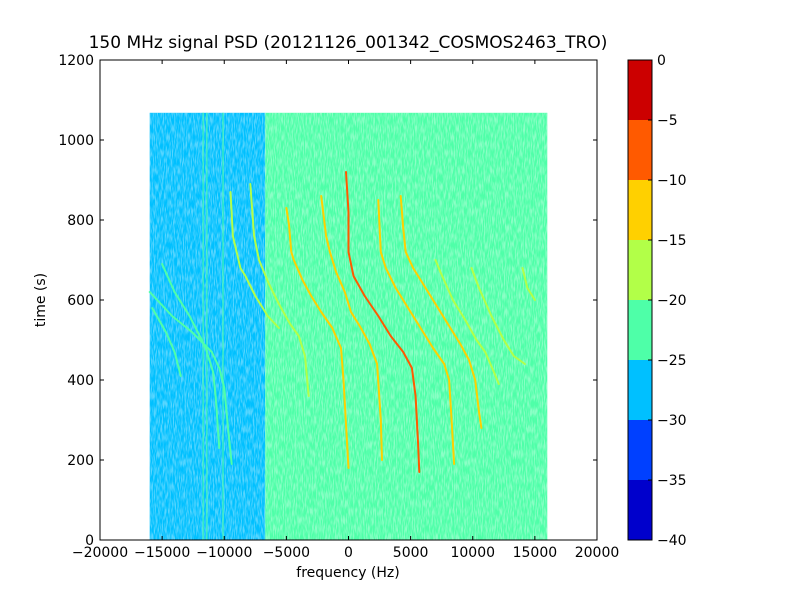  Describe the element at coordinates (80, 221) in the screenshot. I see `y-tick-label: 800` at that location.